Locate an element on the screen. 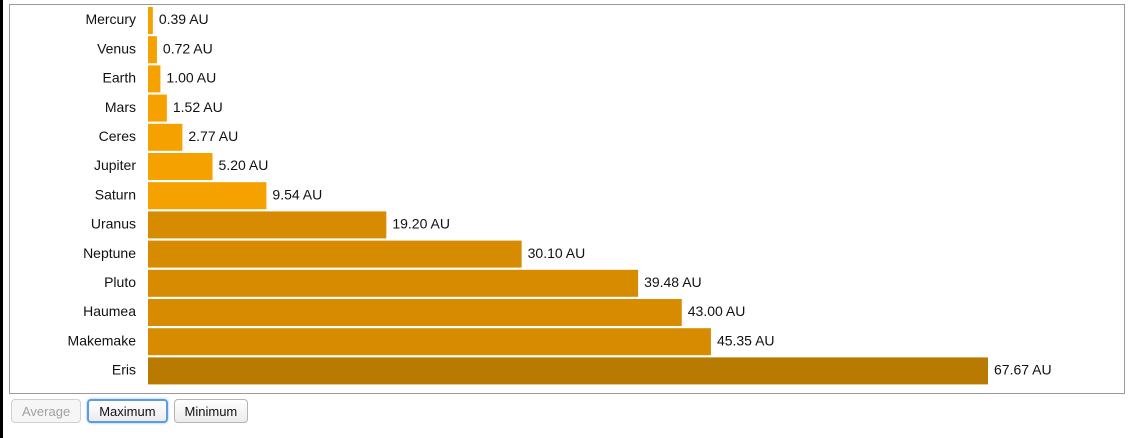  category-label: Jupiter is located at coordinates (115, 165).